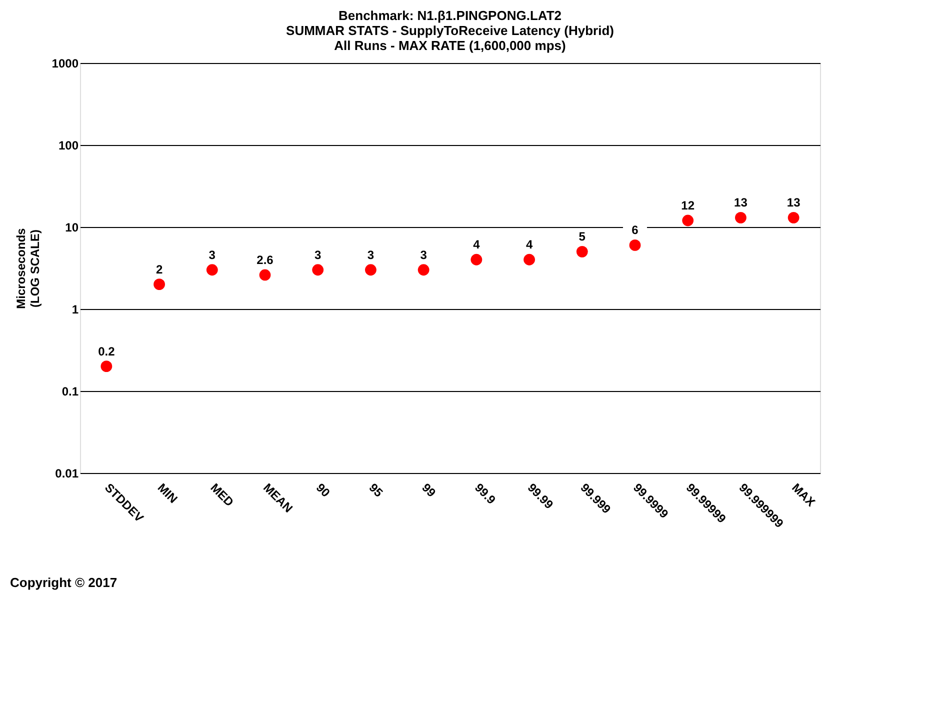  What do you see at coordinates (450, 45) in the screenshot?
I see `text: All Runs - MAX RATE (1,600,000 mps)` at bounding box center [450, 45].